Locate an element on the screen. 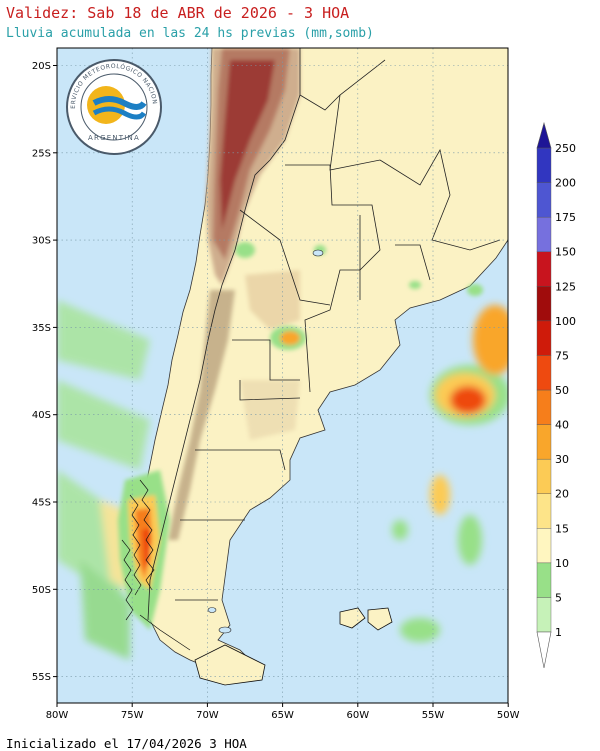 Image resolution: width=600 pixels, height=751 pixels. wave-icon is located at coordinates (119, 103).